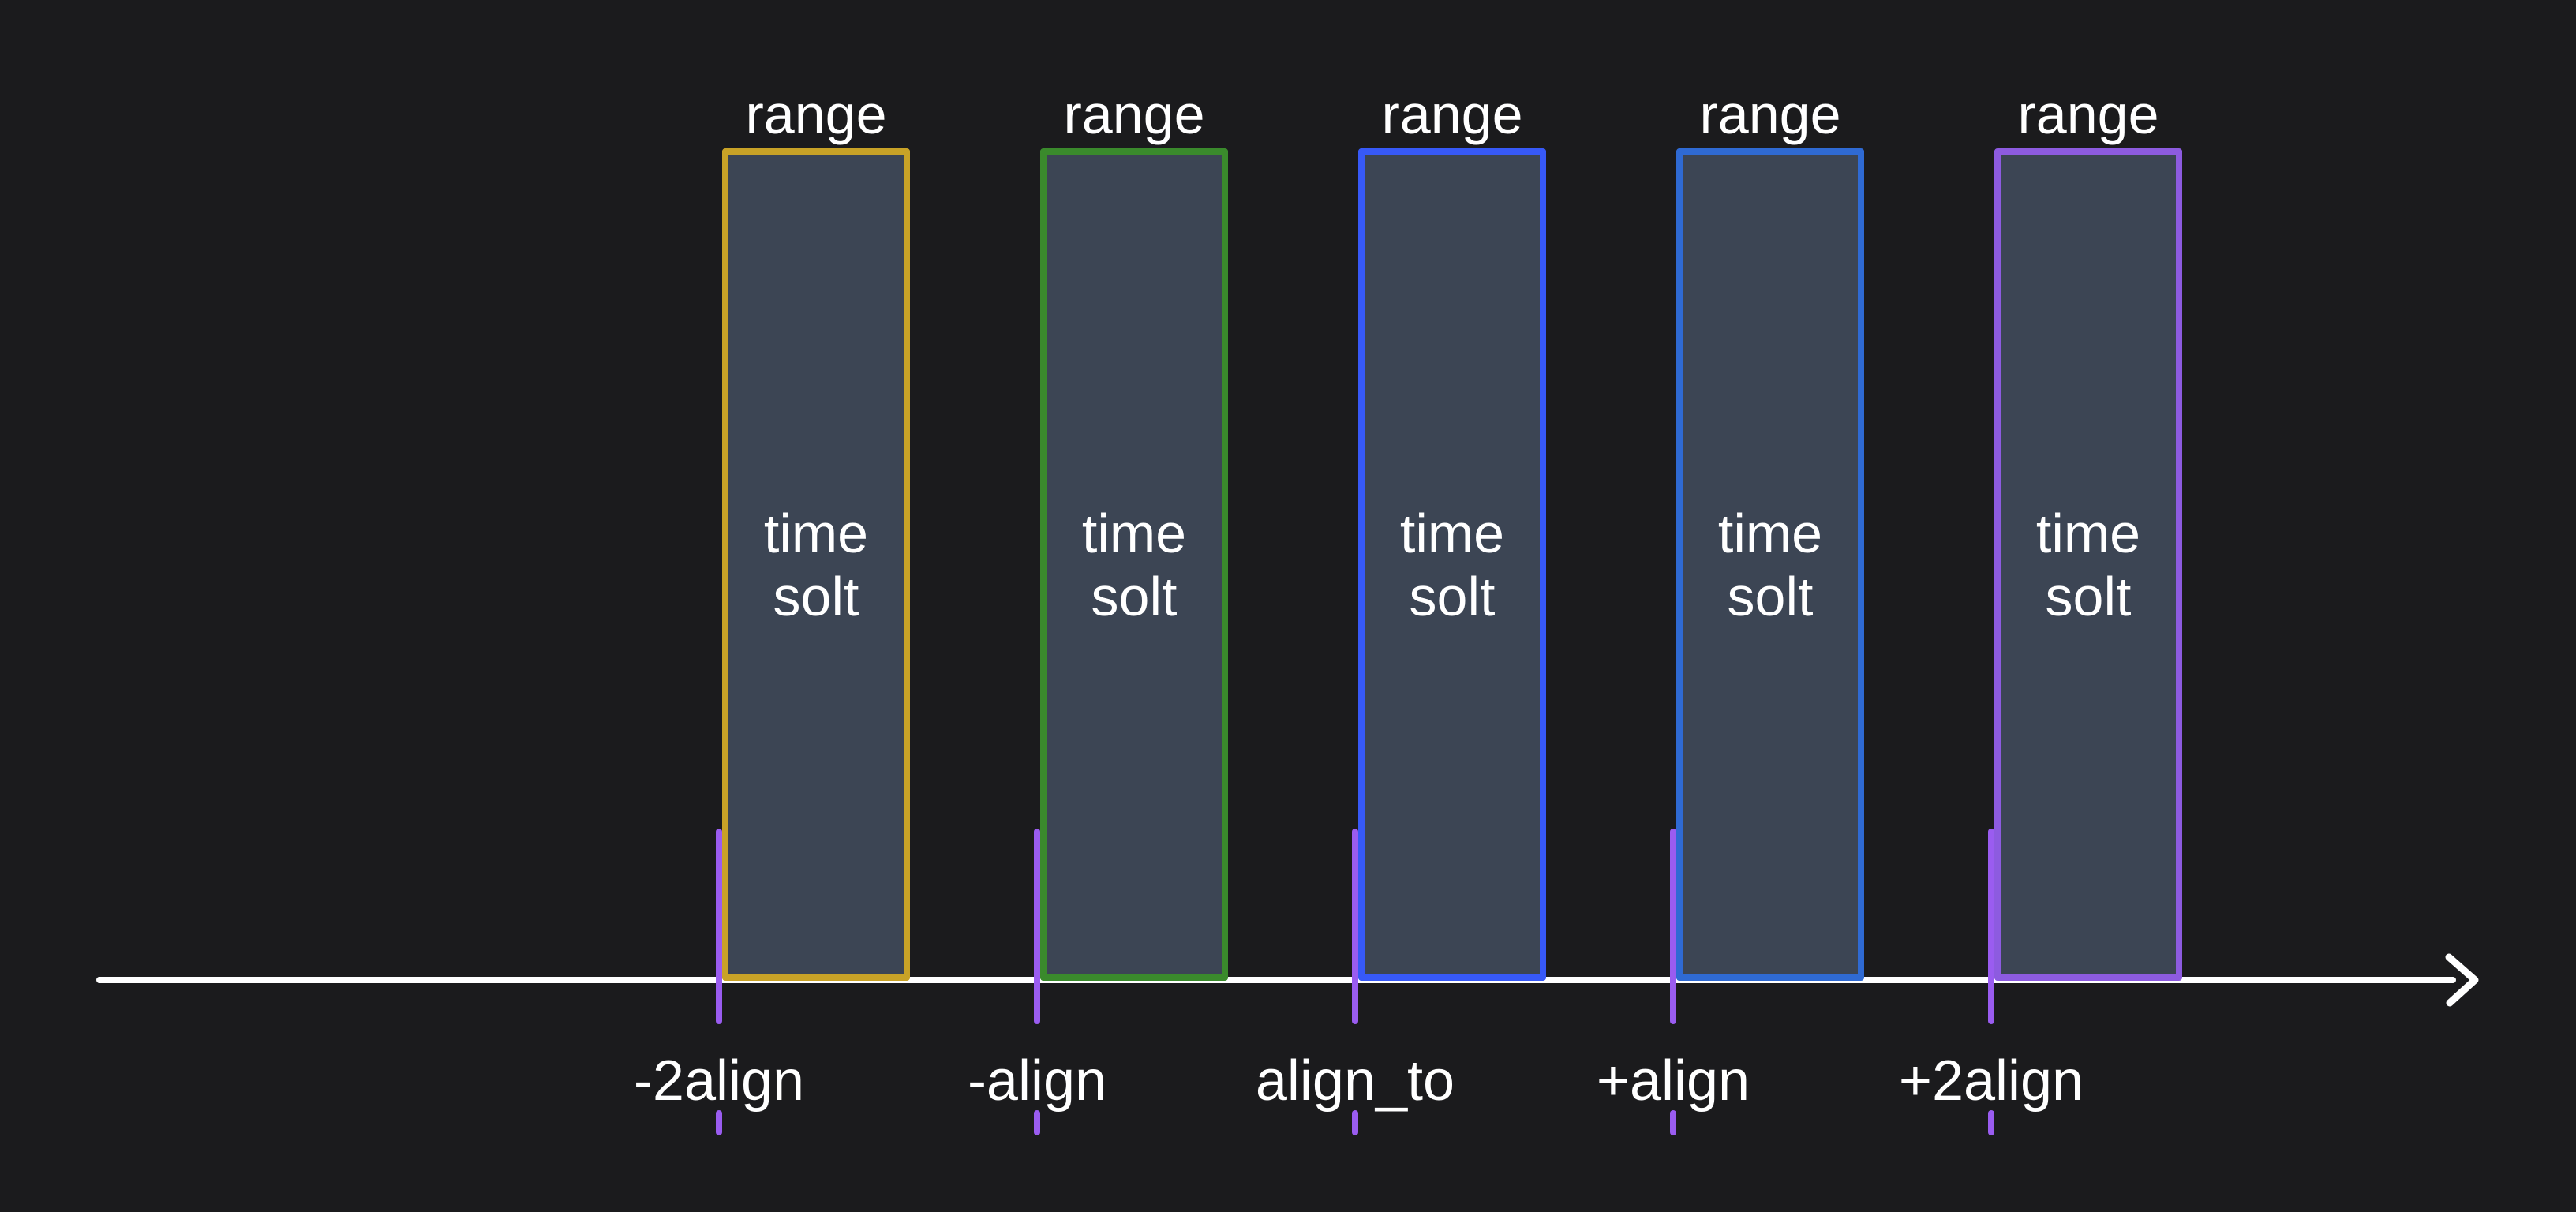 The width and height of the screenshot is (2576, 1212). I want to click on align-tick-label: -align, so click(1037, 1081).